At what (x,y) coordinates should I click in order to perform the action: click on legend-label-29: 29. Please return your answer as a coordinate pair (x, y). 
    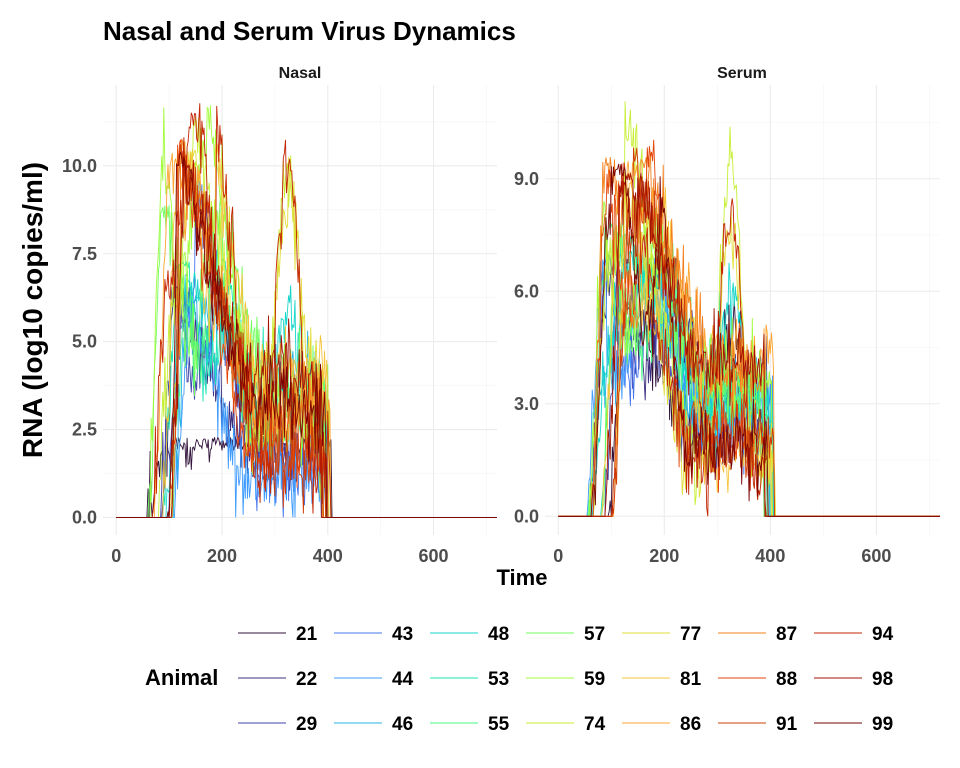
    Looking at the image, I should click on (306, 724).